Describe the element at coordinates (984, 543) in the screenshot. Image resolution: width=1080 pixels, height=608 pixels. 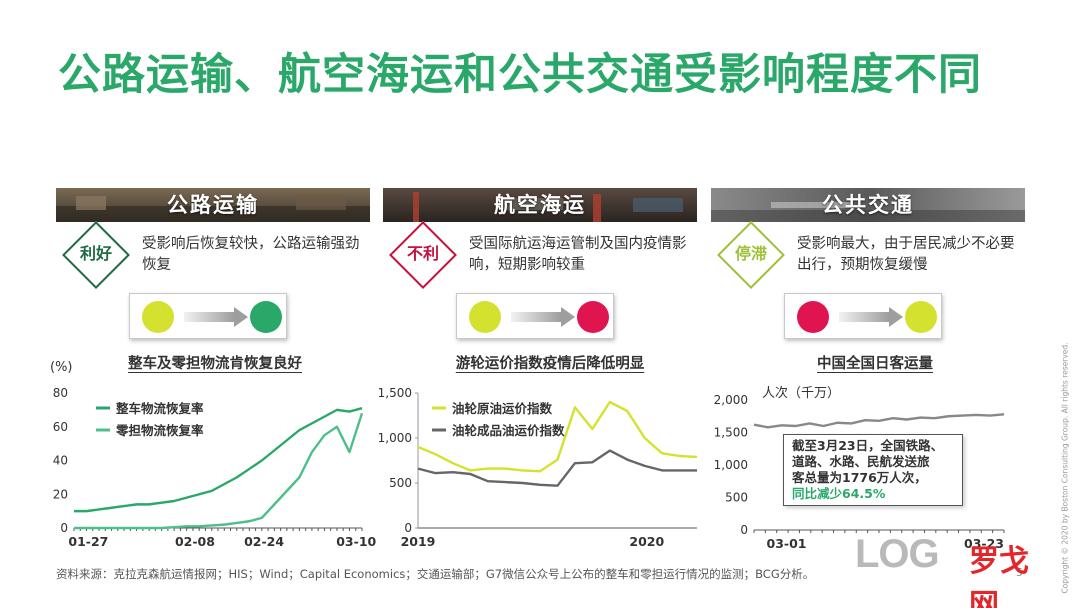
I see `x-tick-label: 03-23` at that location.